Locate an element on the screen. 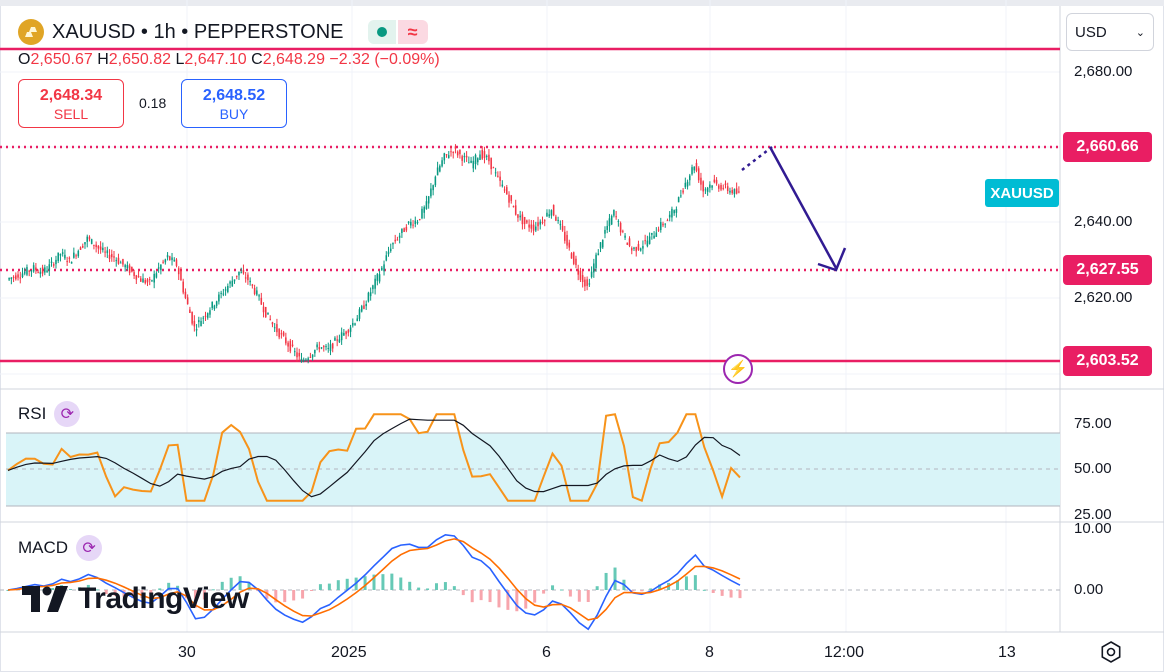 Image resolution: width=1164 pixels, height=672 pixels. symbol-header: XAUUSD • 1h • PEPPERSTONE ≈ is located at coordinates (223, 32).